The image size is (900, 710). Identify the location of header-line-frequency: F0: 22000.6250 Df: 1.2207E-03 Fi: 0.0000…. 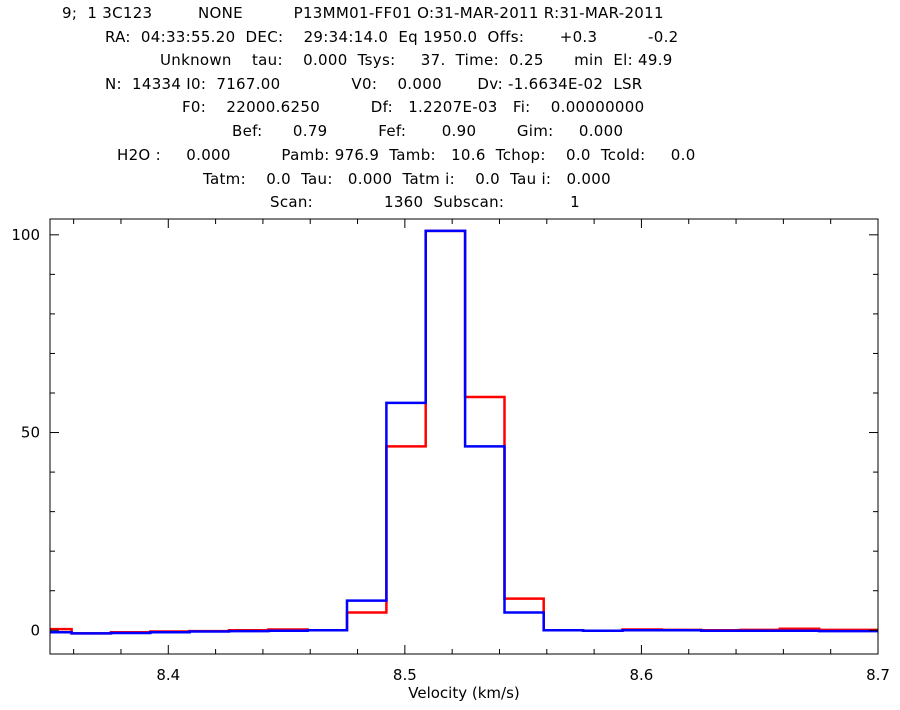
(413, 107).